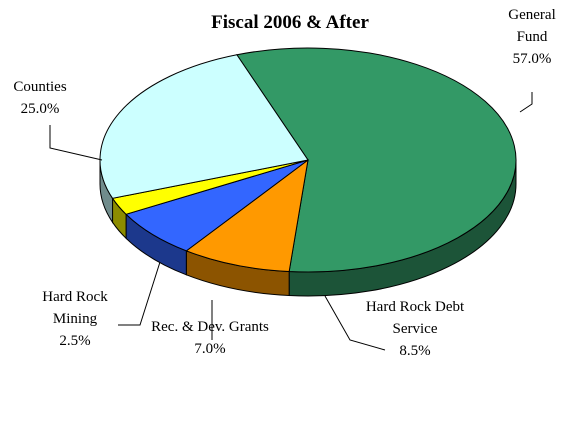  Describe the element at coordinates (415, 318) in the screenshot. I see `slice-name: Hard Rock Debt Service` at that location.